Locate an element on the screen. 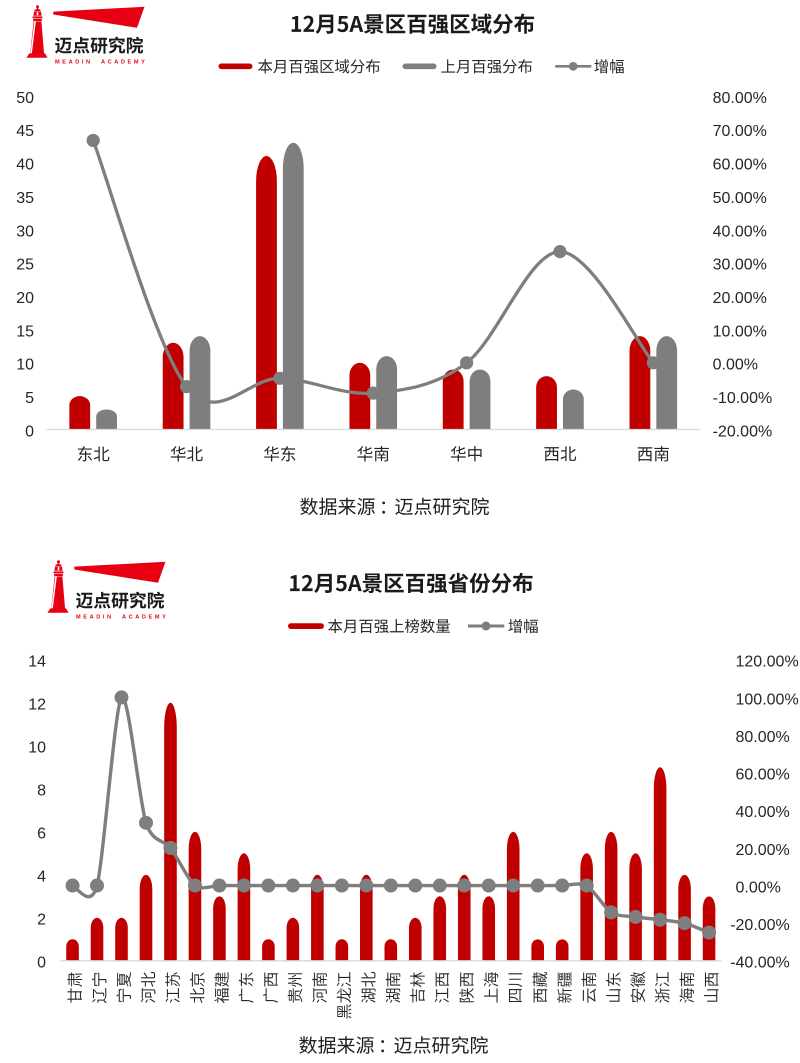  svg-text: 14 is located at coordinates (37, 662).